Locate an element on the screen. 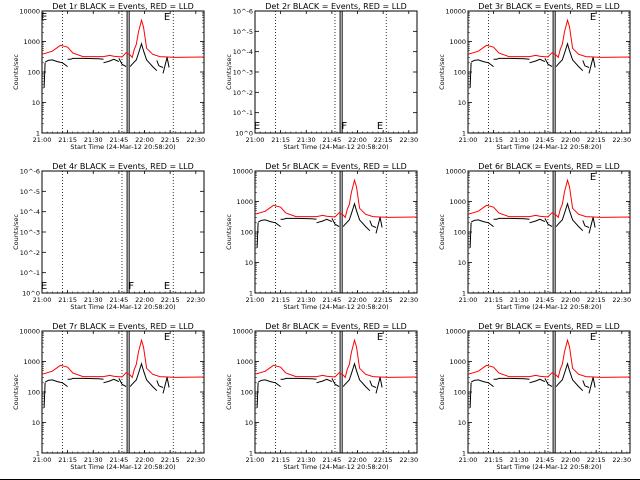  panel-title: Det 8r BLACK = Events, RED = LLD is located at coordinates (336, 326).